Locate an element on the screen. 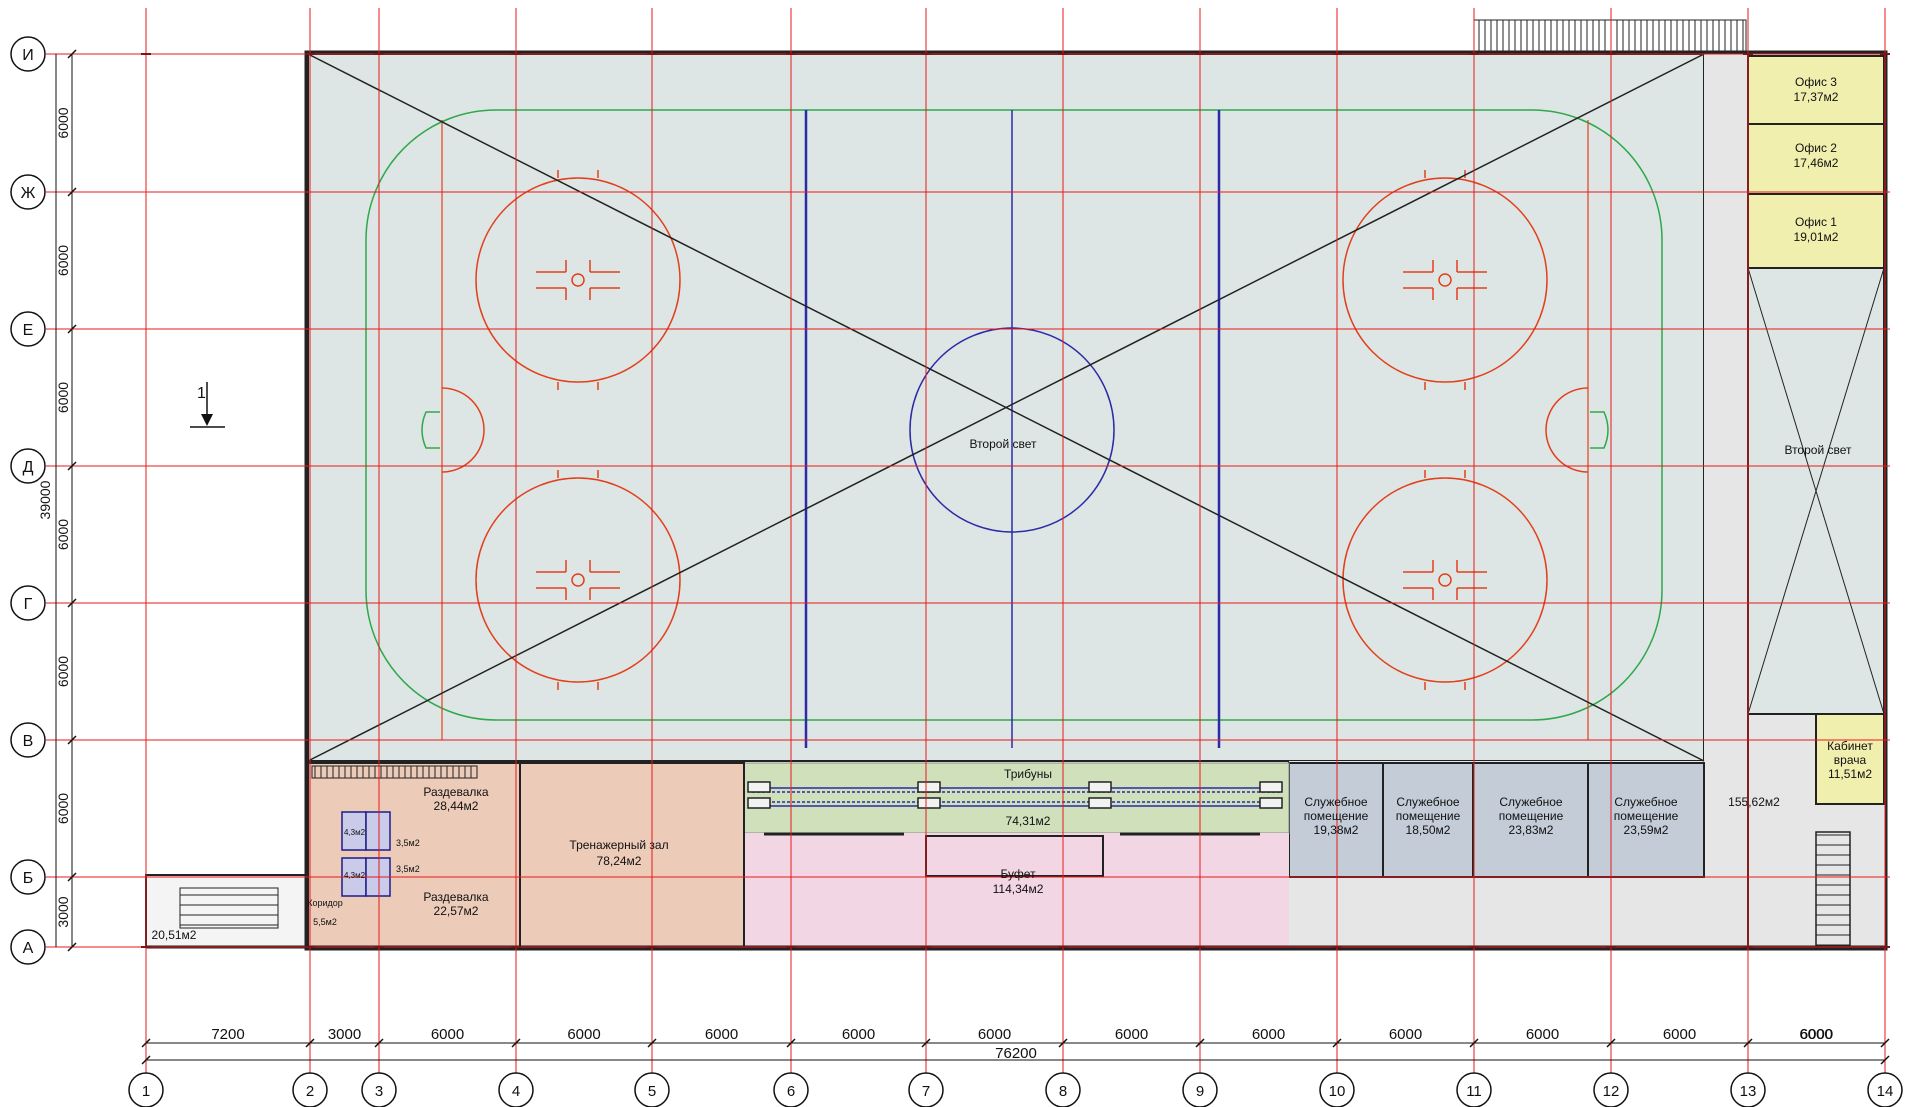 Image resolution: width=1908 pixels, height=1107 pixels. gym-area: 78,24м2 is located at coordinates (619, 861).